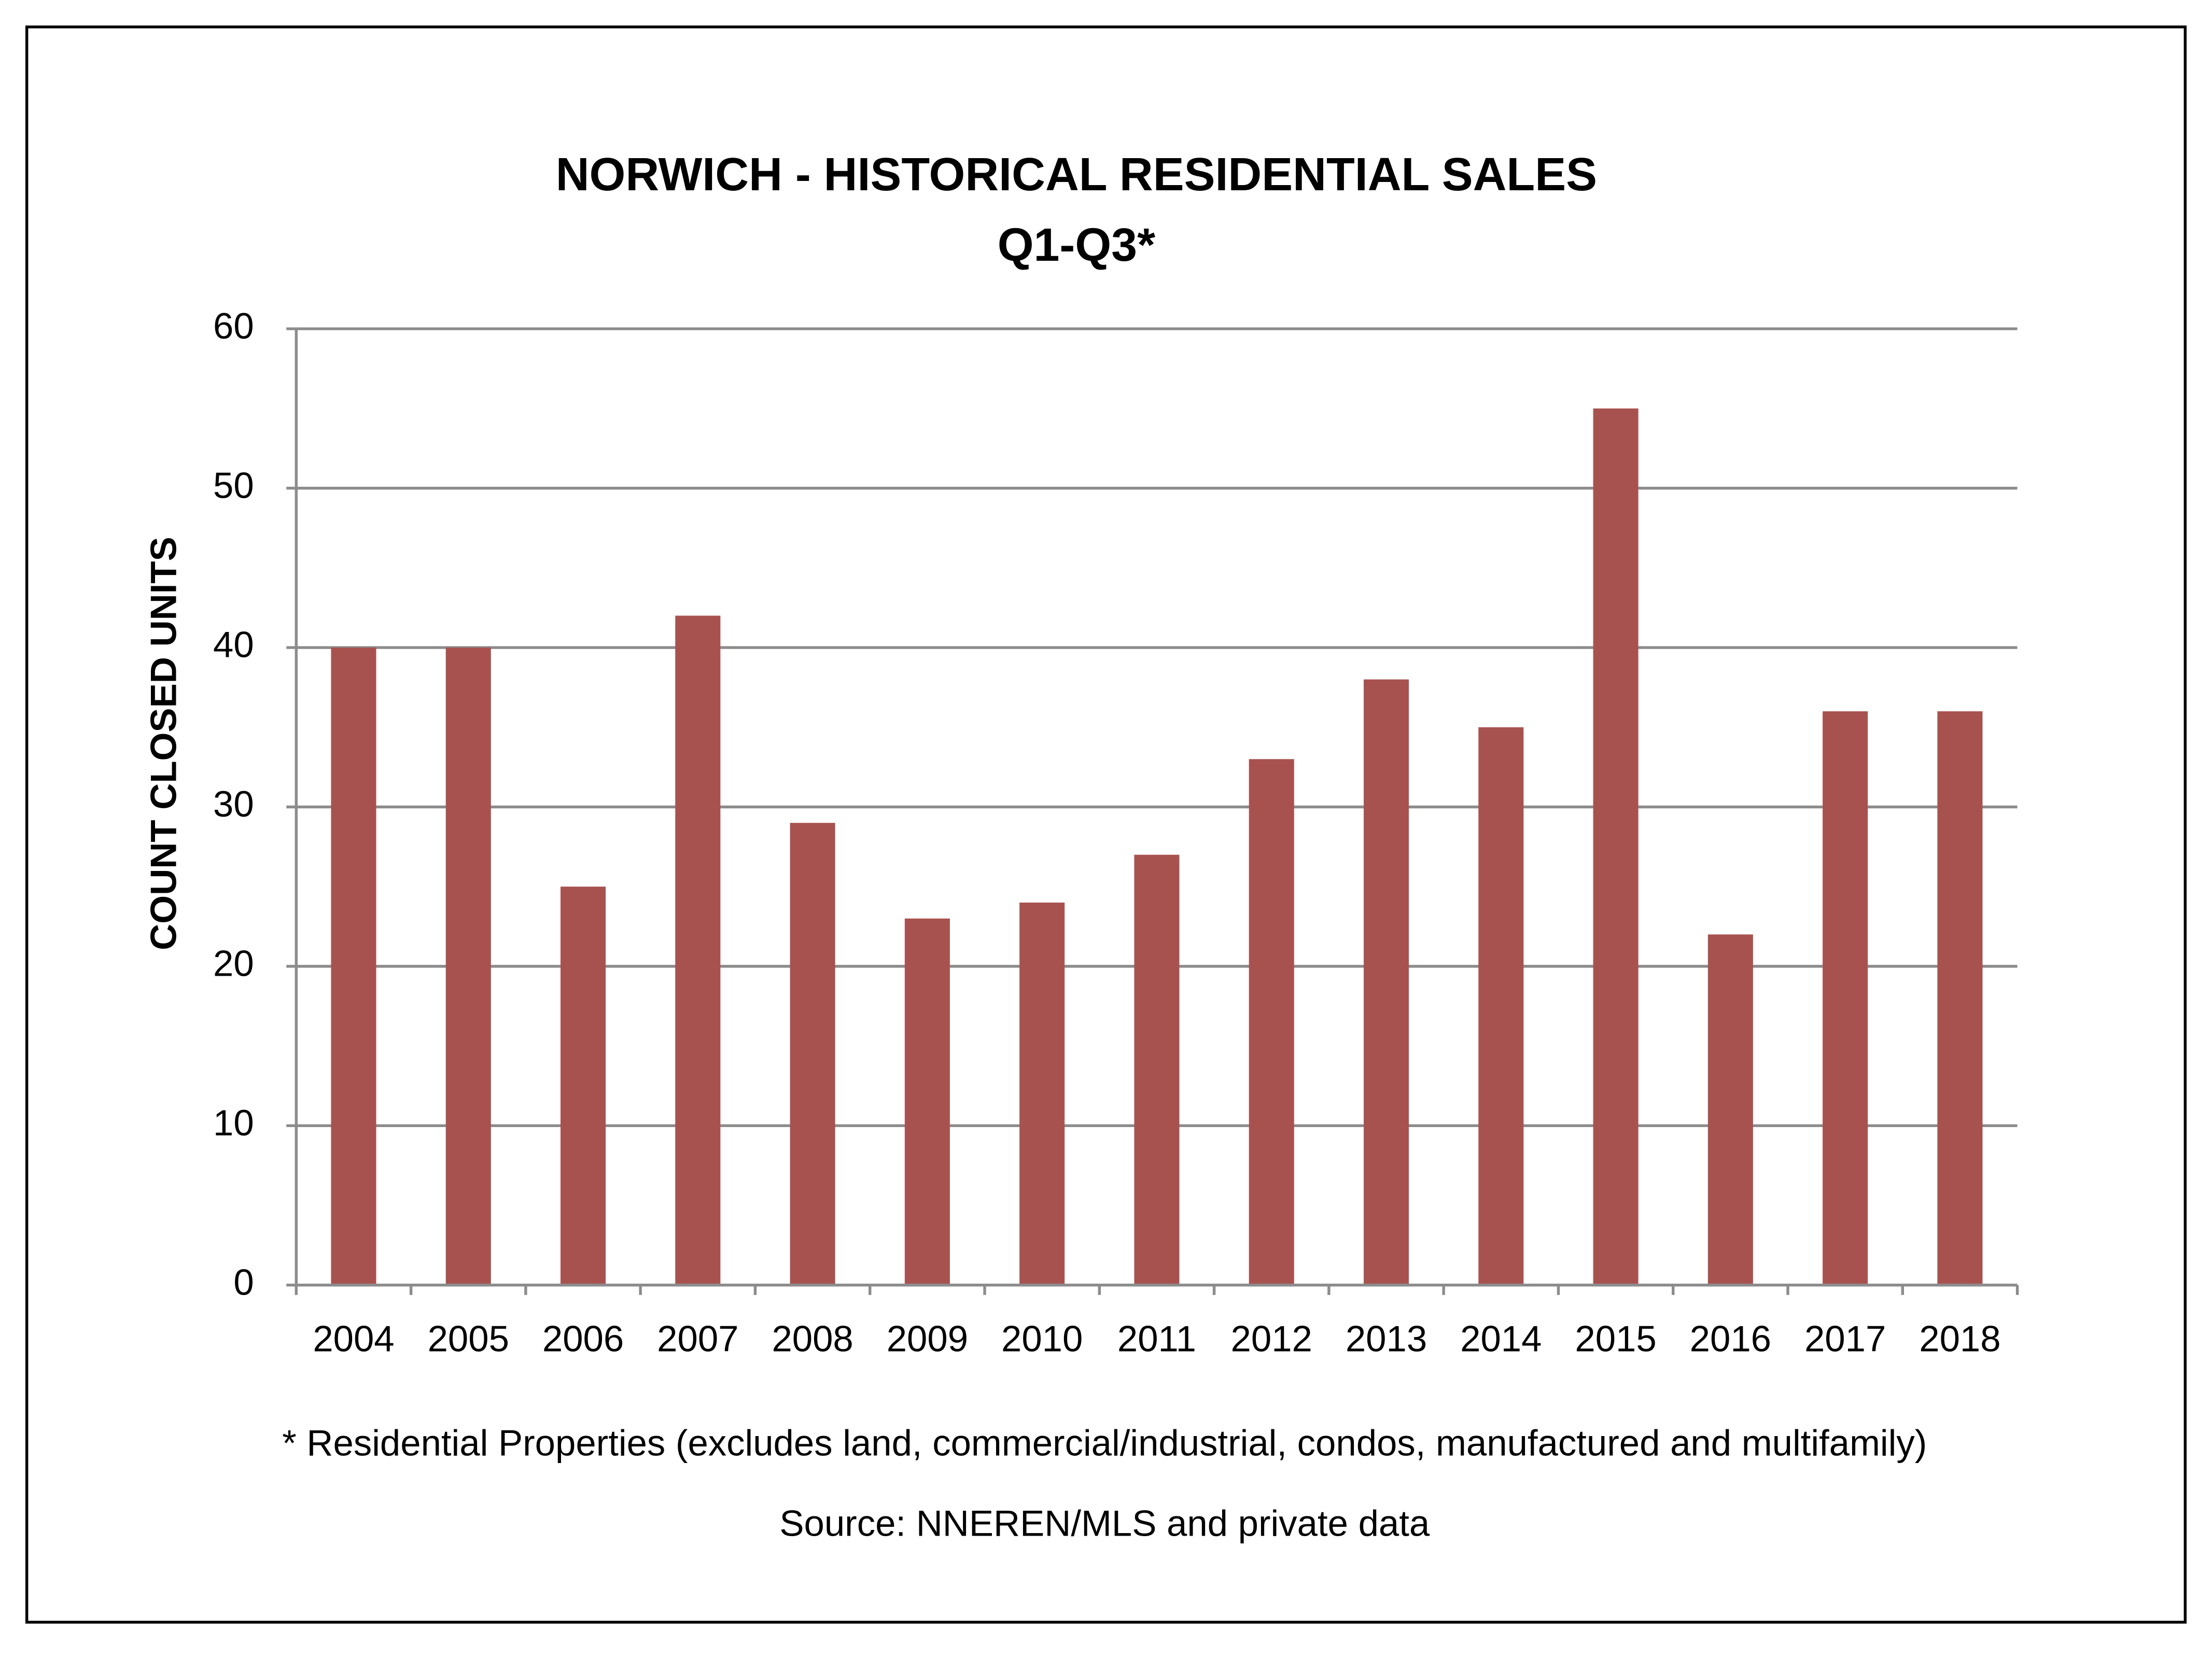 The image size is (2212, 1659). Describe the element at coordinates (927, 1338) in the screenshot. I see `x-tick-label: 2009` at that location.